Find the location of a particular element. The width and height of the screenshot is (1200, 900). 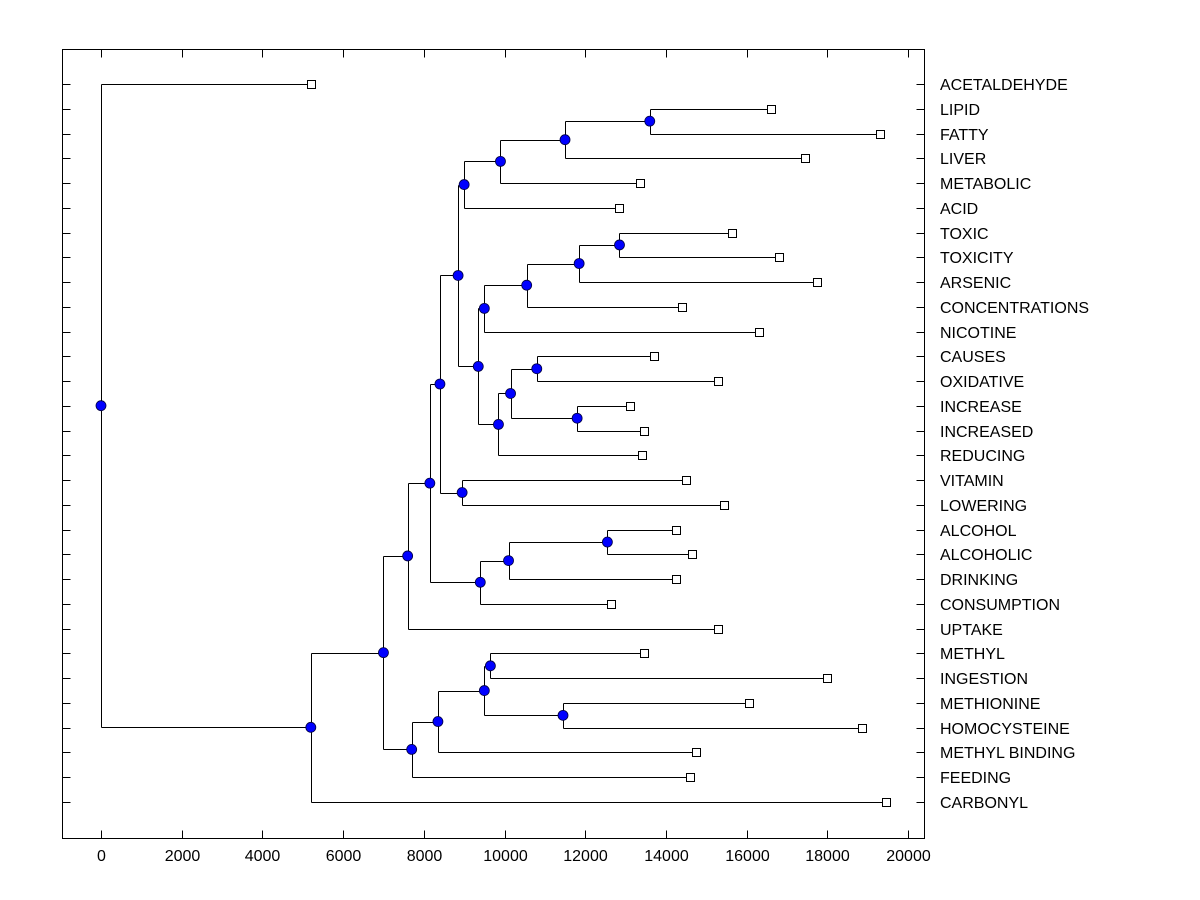

leaf-label: INCREASE is located at coordinates (981, 407).